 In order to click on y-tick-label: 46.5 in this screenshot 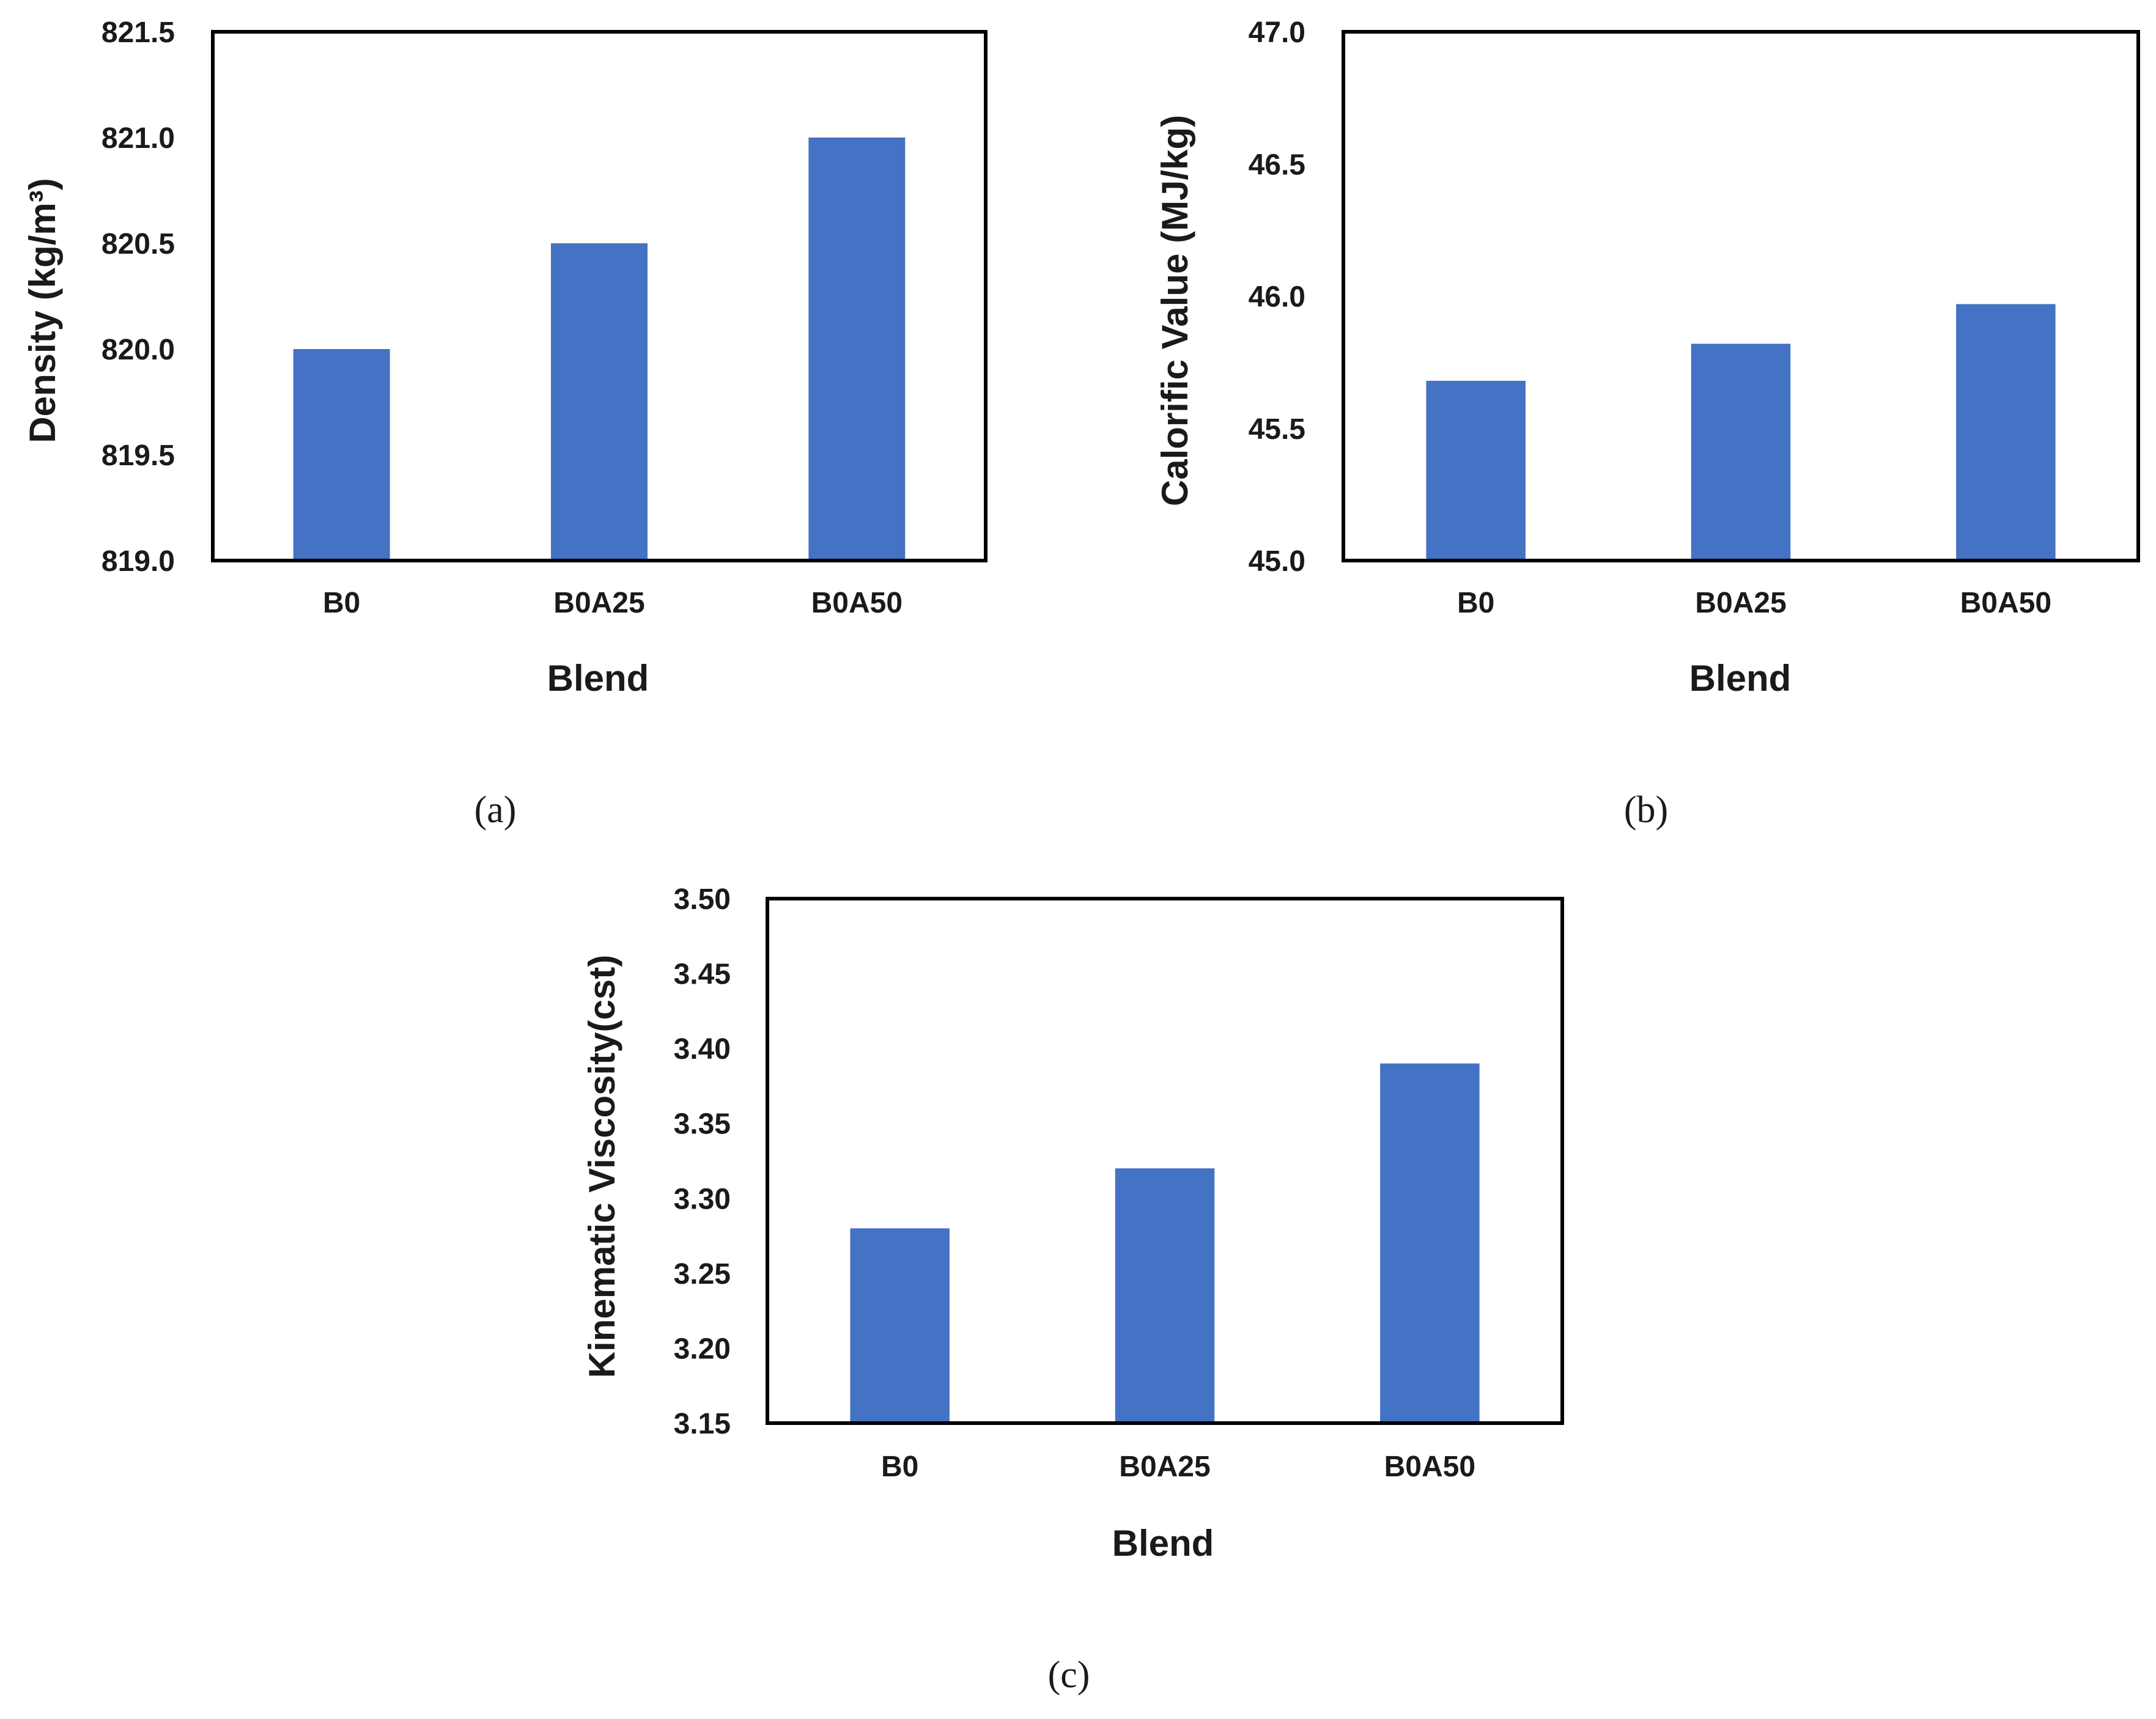, I will do `click(1277, 165)`.